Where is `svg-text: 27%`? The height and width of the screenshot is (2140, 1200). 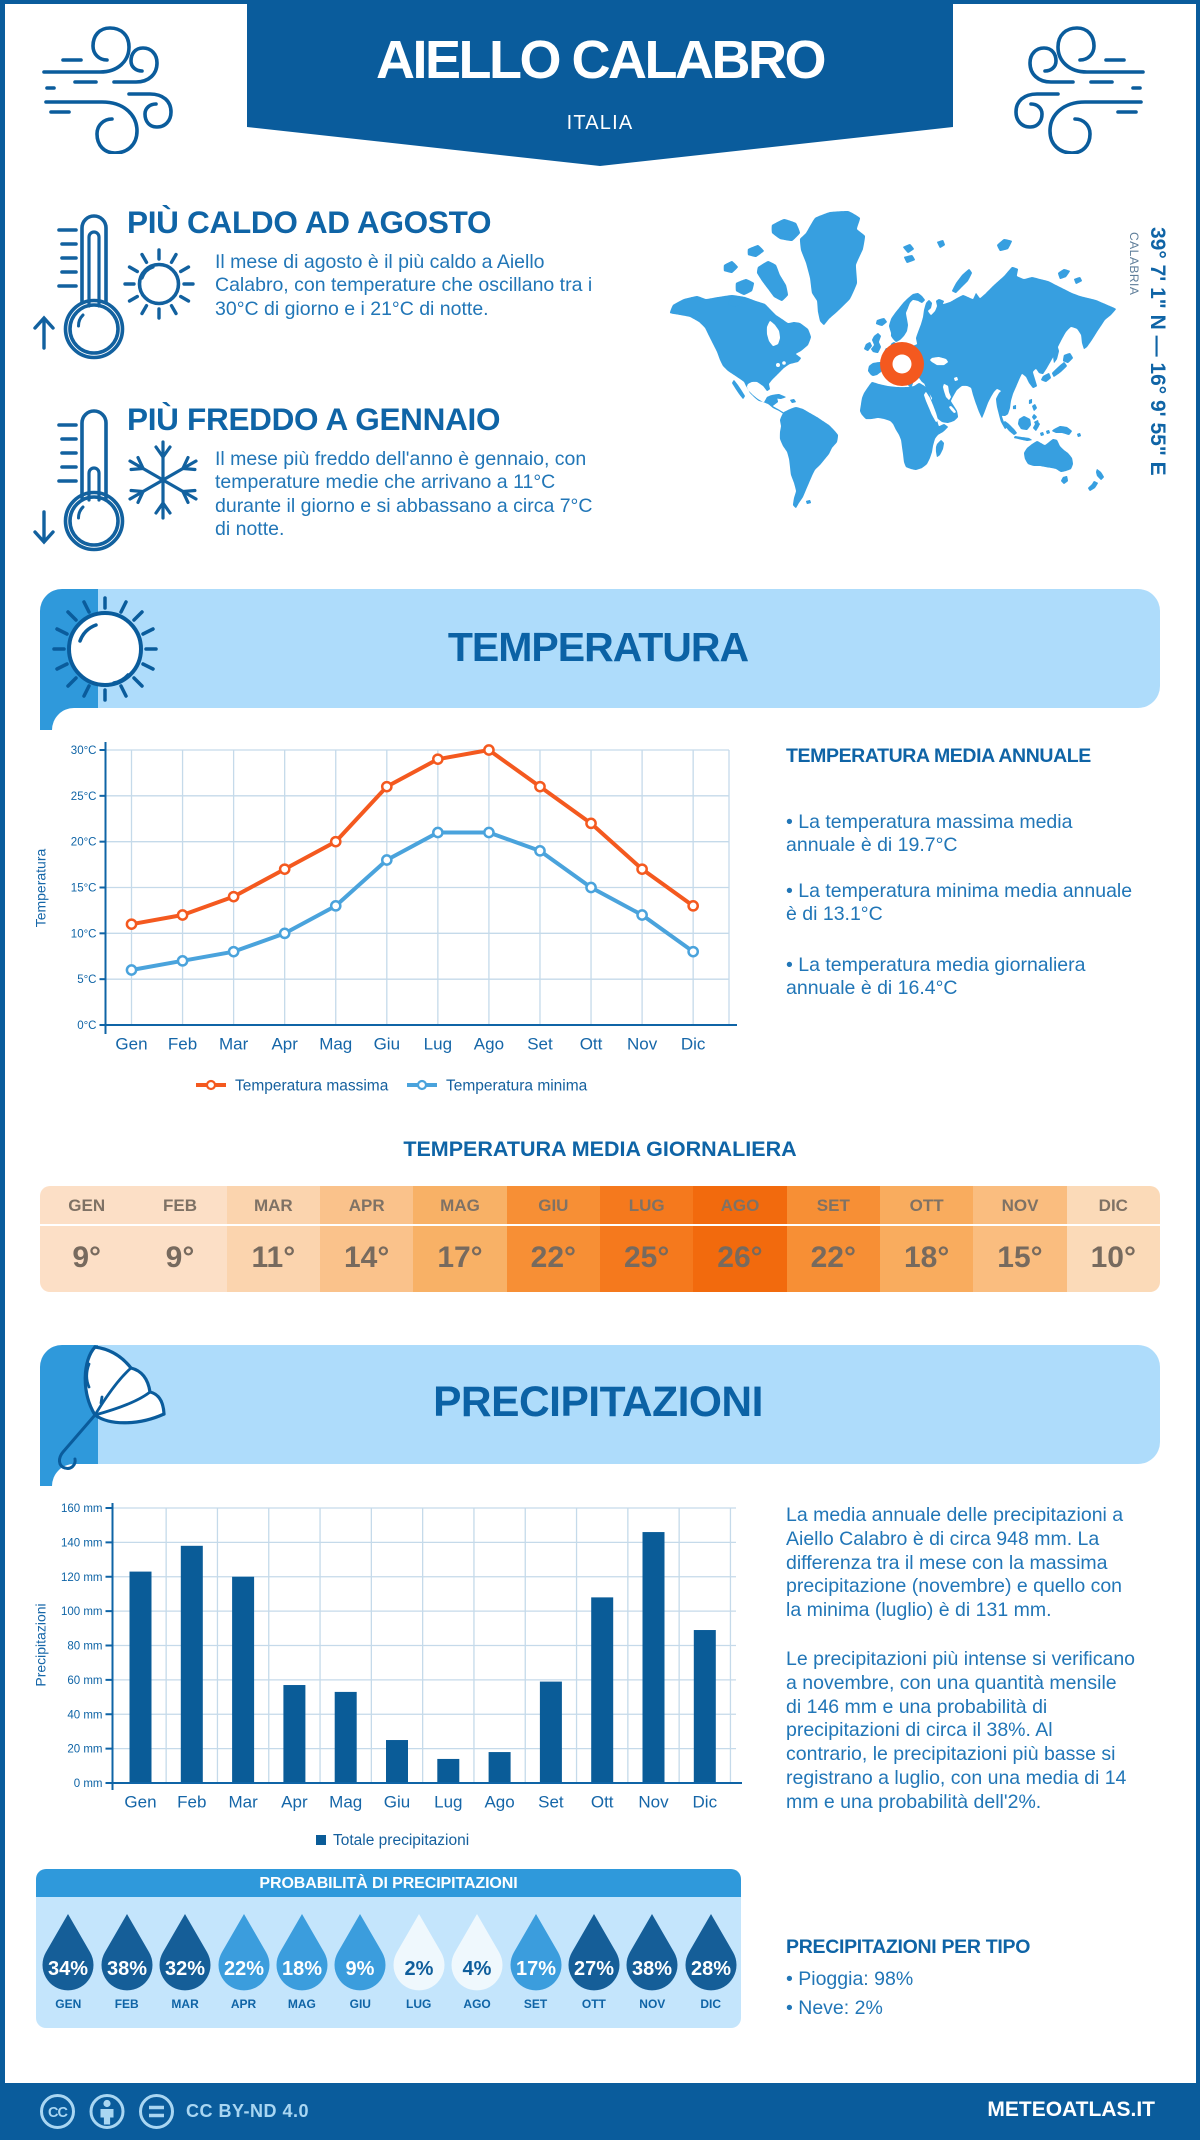 svg-text: 27% is located at coordinates (594, 1969).